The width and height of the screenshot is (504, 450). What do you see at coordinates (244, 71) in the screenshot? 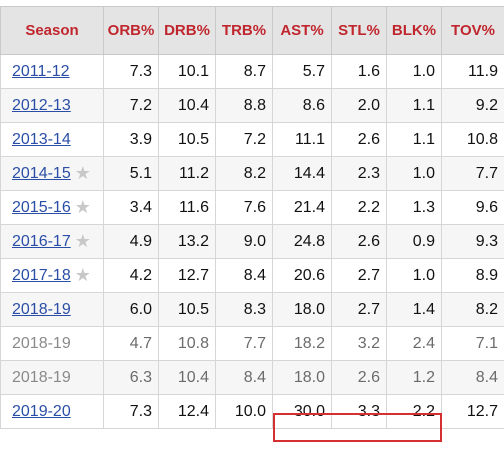
I see `trb-pct-cell: 8.7` at bounding box center [244, 71].